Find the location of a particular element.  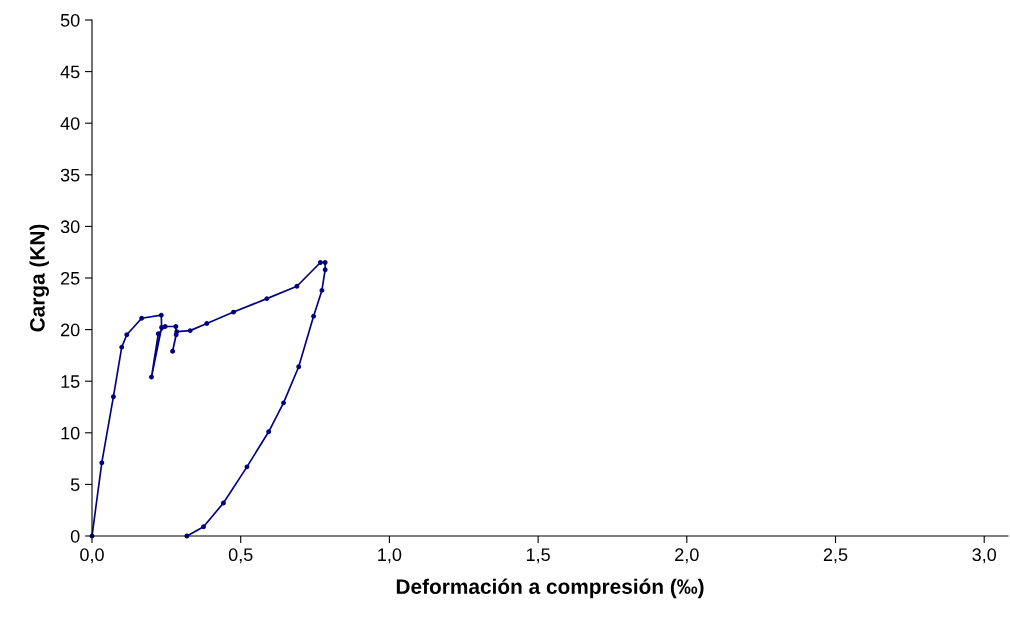

y-tick-label: 0 is located at coordinates (75, 536).